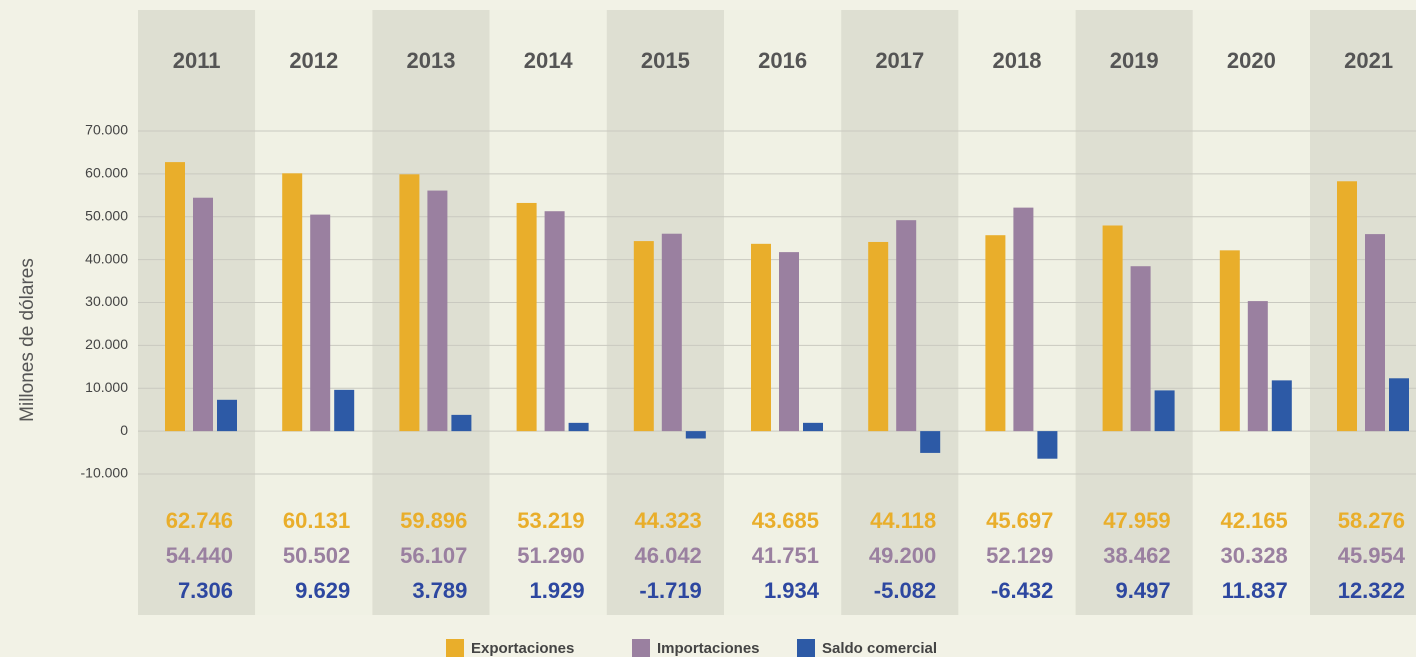 The height and width of the screenshot is (657, 1416). Describe the element at coordinates (1363, 312) in the screenshot. I see `column-background` at that location.